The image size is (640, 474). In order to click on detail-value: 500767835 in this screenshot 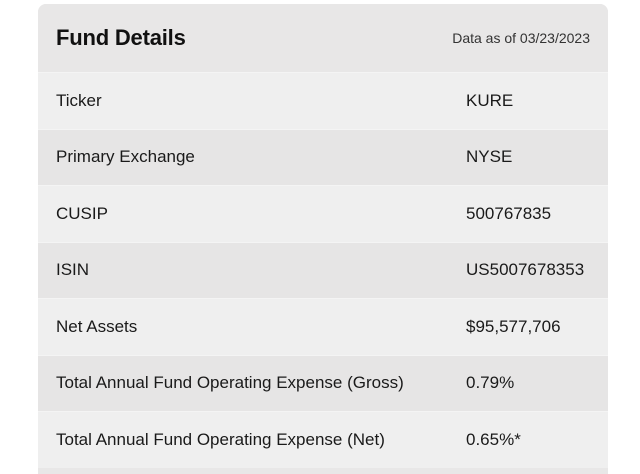, I will do `click(509, 213)`.